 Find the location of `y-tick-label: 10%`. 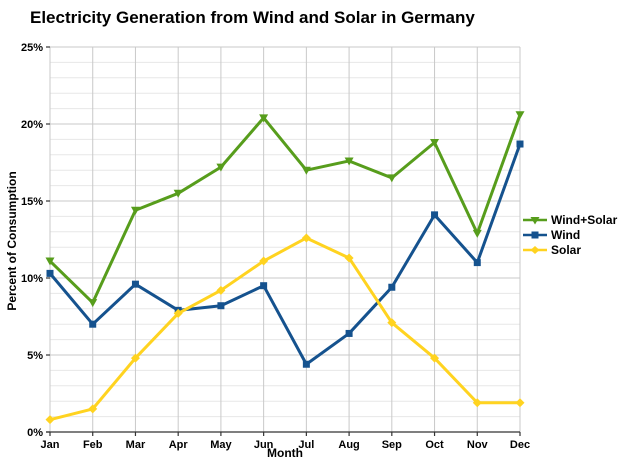

y-tick-label: 10% is located at coordinates (32, 279).